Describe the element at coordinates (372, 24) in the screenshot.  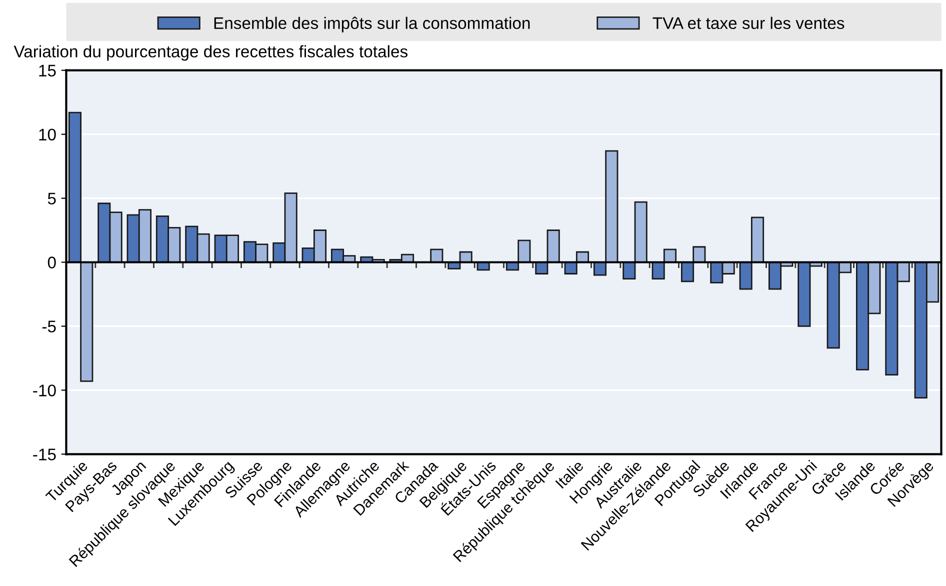
I see `legend-label: Ensemble des impôts sur la consommation` at that location.